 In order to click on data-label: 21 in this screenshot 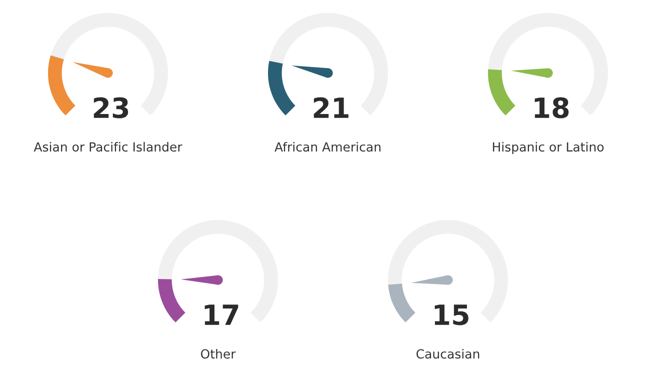, I will do `click(331, 107)`.